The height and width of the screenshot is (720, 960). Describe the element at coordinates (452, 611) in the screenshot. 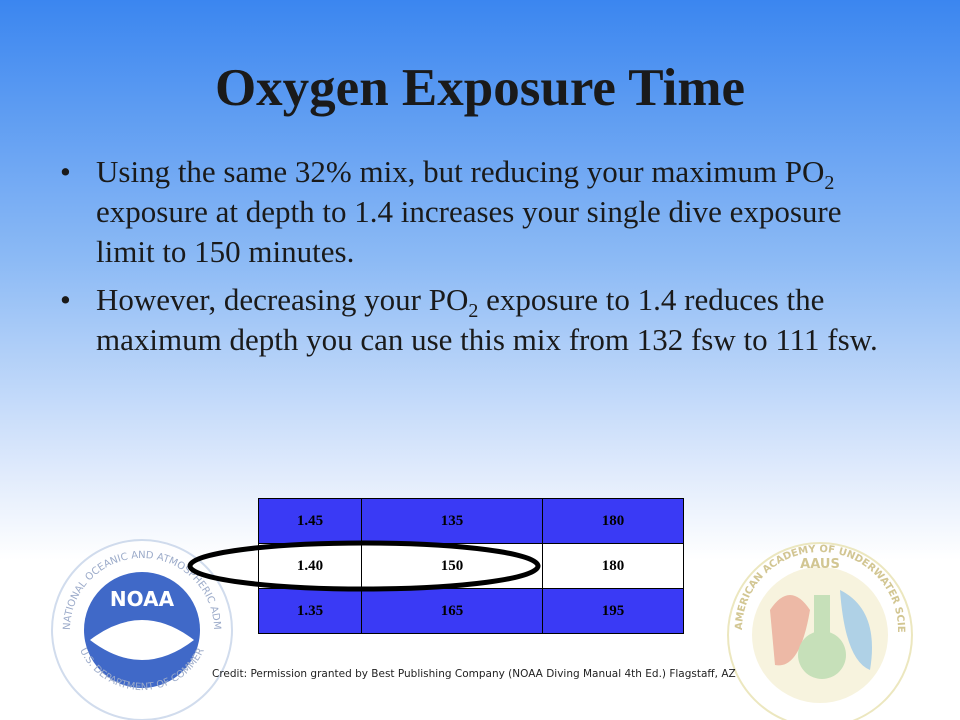

I see `table-cell: 165` at that location.